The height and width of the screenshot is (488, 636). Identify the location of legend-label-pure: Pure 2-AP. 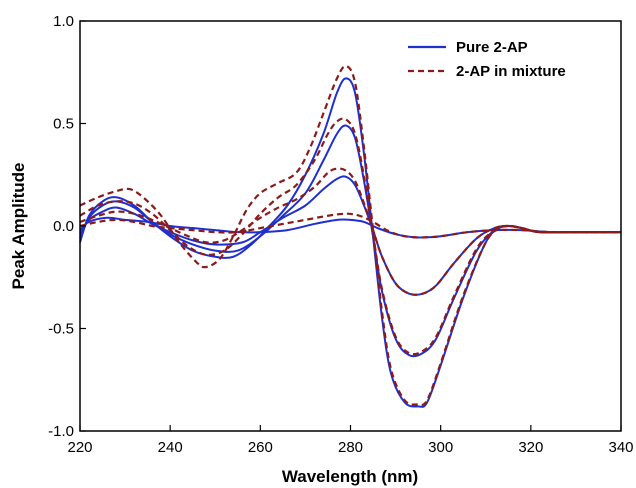
(492, 47).